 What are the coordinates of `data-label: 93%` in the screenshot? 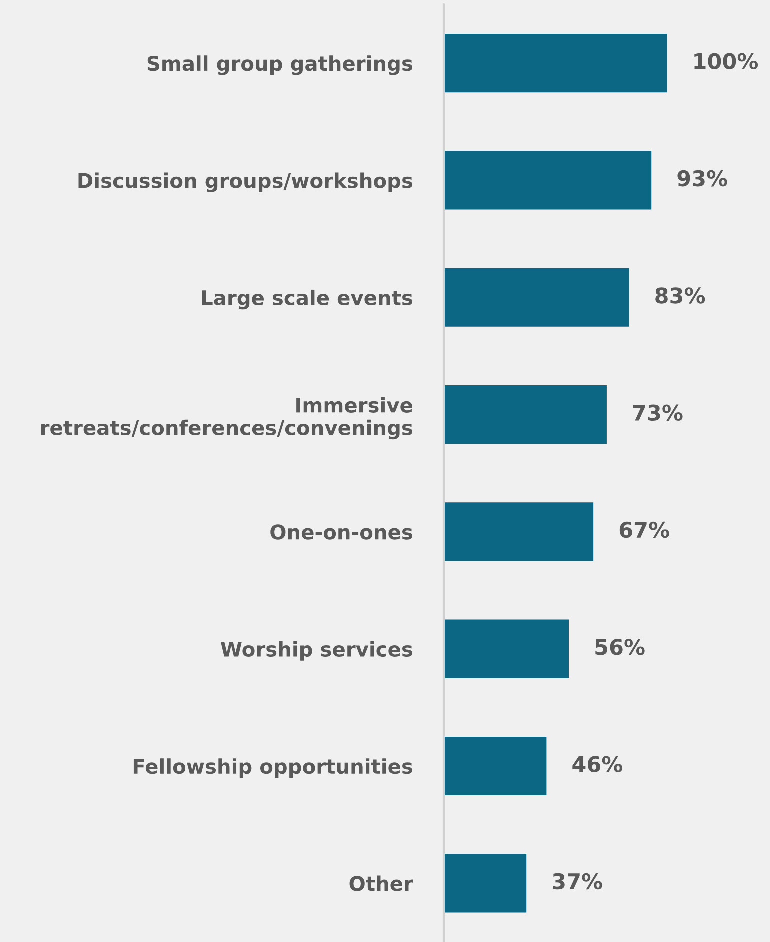 It's located at (703, 178).